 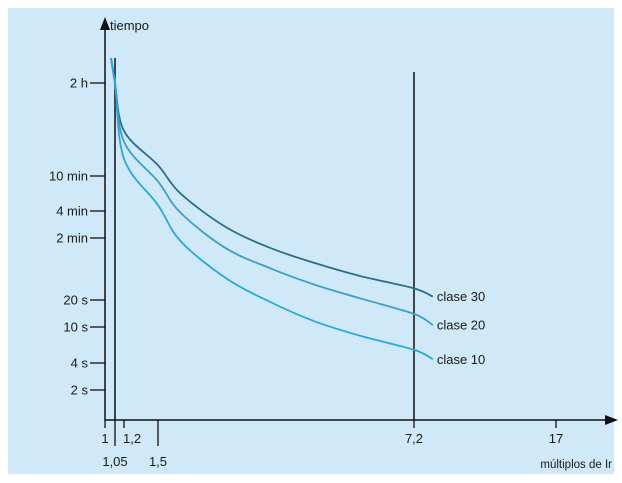 I want to click on y-tick-label: 4 s, so click(x=80, y=363).